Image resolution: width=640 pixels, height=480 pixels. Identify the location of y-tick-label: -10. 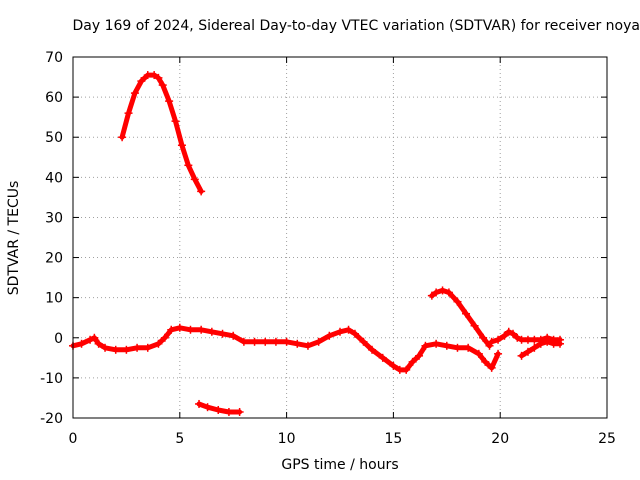
(51, 379).